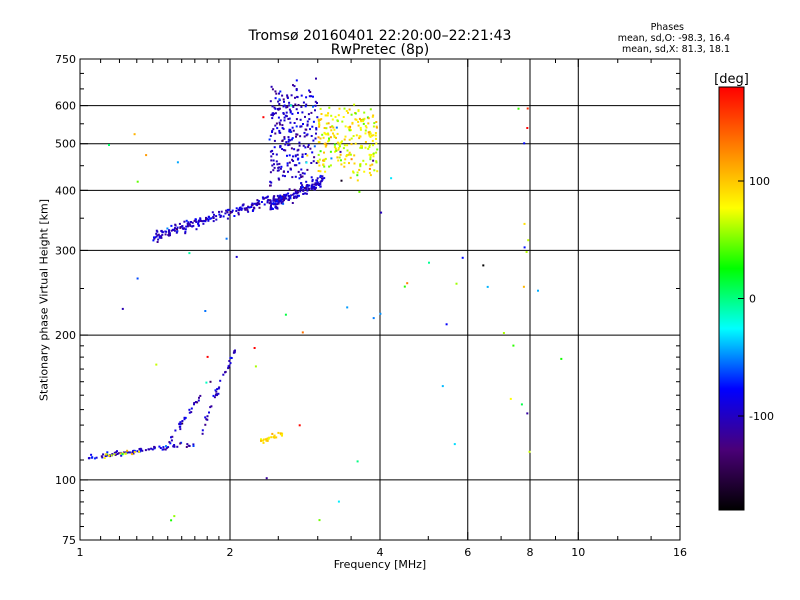 The image size is (800, 600). I want to click on y-tick-label: 200, so click(65, 335).